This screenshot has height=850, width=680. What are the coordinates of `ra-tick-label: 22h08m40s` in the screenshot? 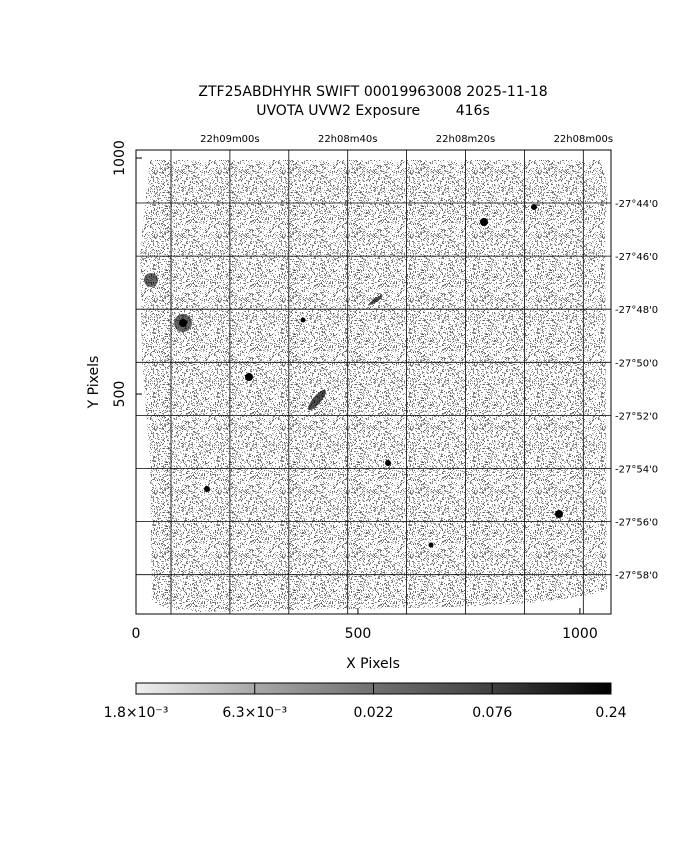 It's located at (347, 139).